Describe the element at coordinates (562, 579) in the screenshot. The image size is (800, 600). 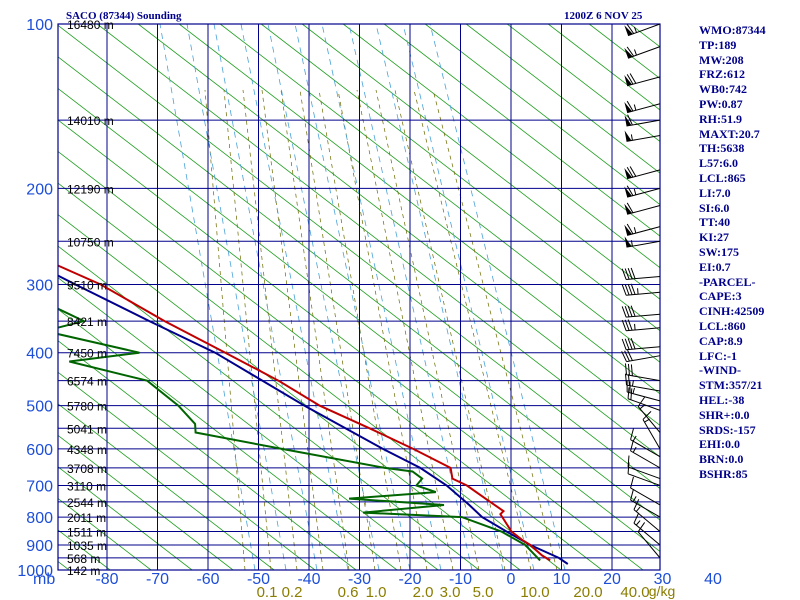
I see `temperature-tick-label: 10` at that location.